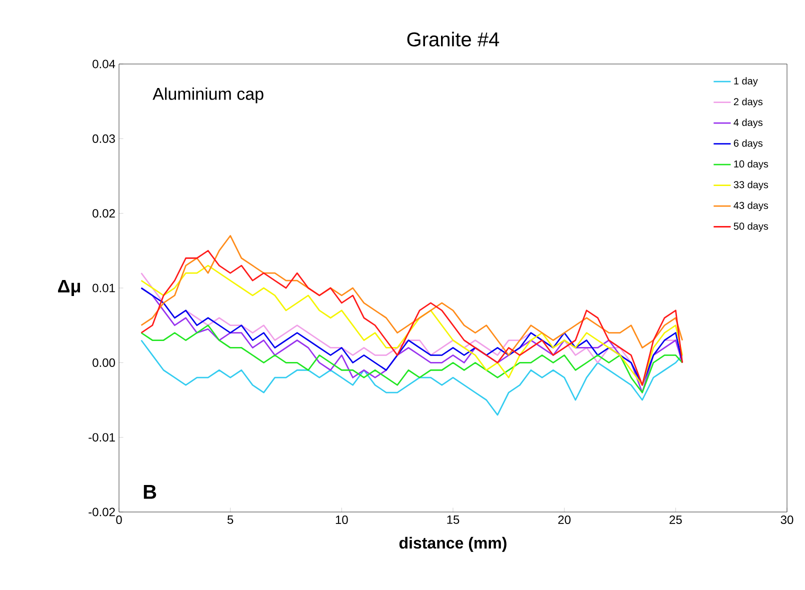 The image size is (805, 590). I want to click on legend-label: 6 days, so click(748, 144).